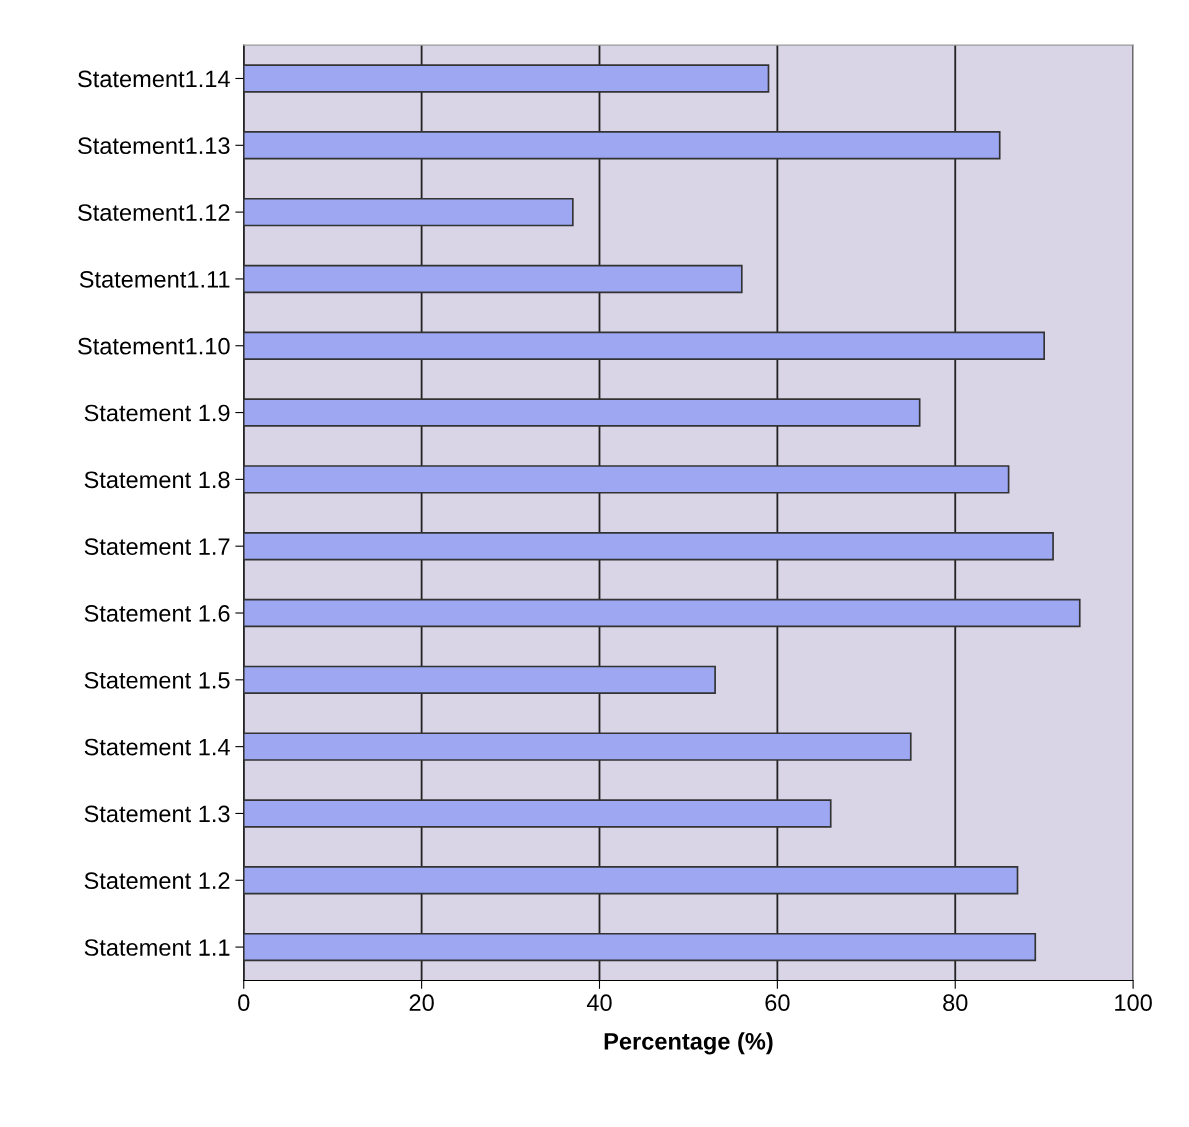  I want to click on y-tick-label: Statement 1.1, so click(157, 947).